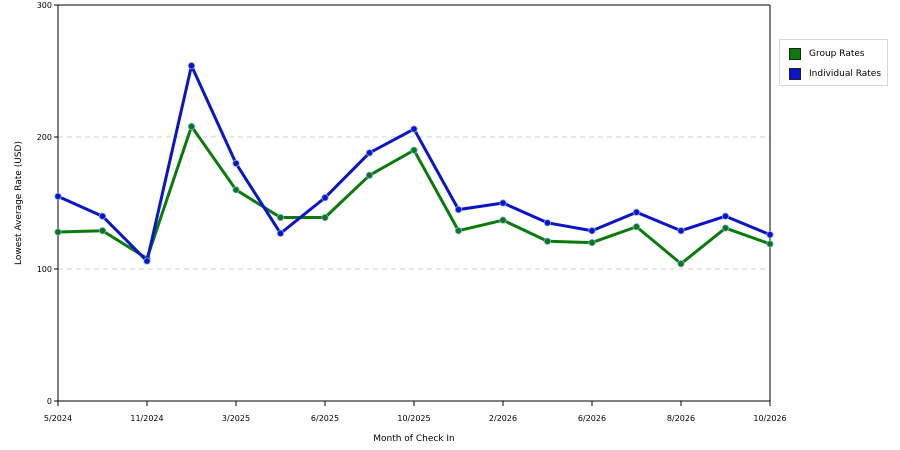 The width and height of the screenshot is (900, 450). What do you see at coordinates (58, 418) in the screenshot?
I see `x-tick-label: 5/2024` at bounding box center [58, 418].